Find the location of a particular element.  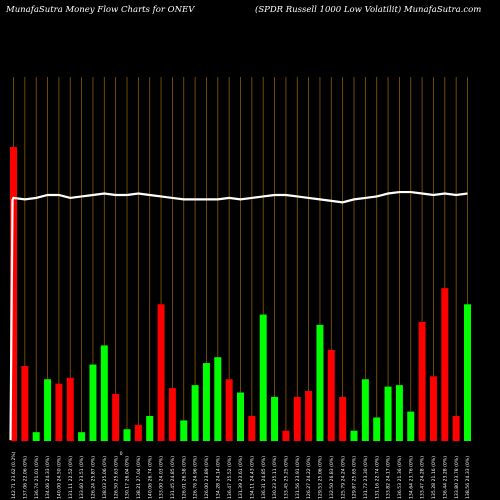

tick-label: 129.53 25.06 (0%) is located at coordinates (321, 477).